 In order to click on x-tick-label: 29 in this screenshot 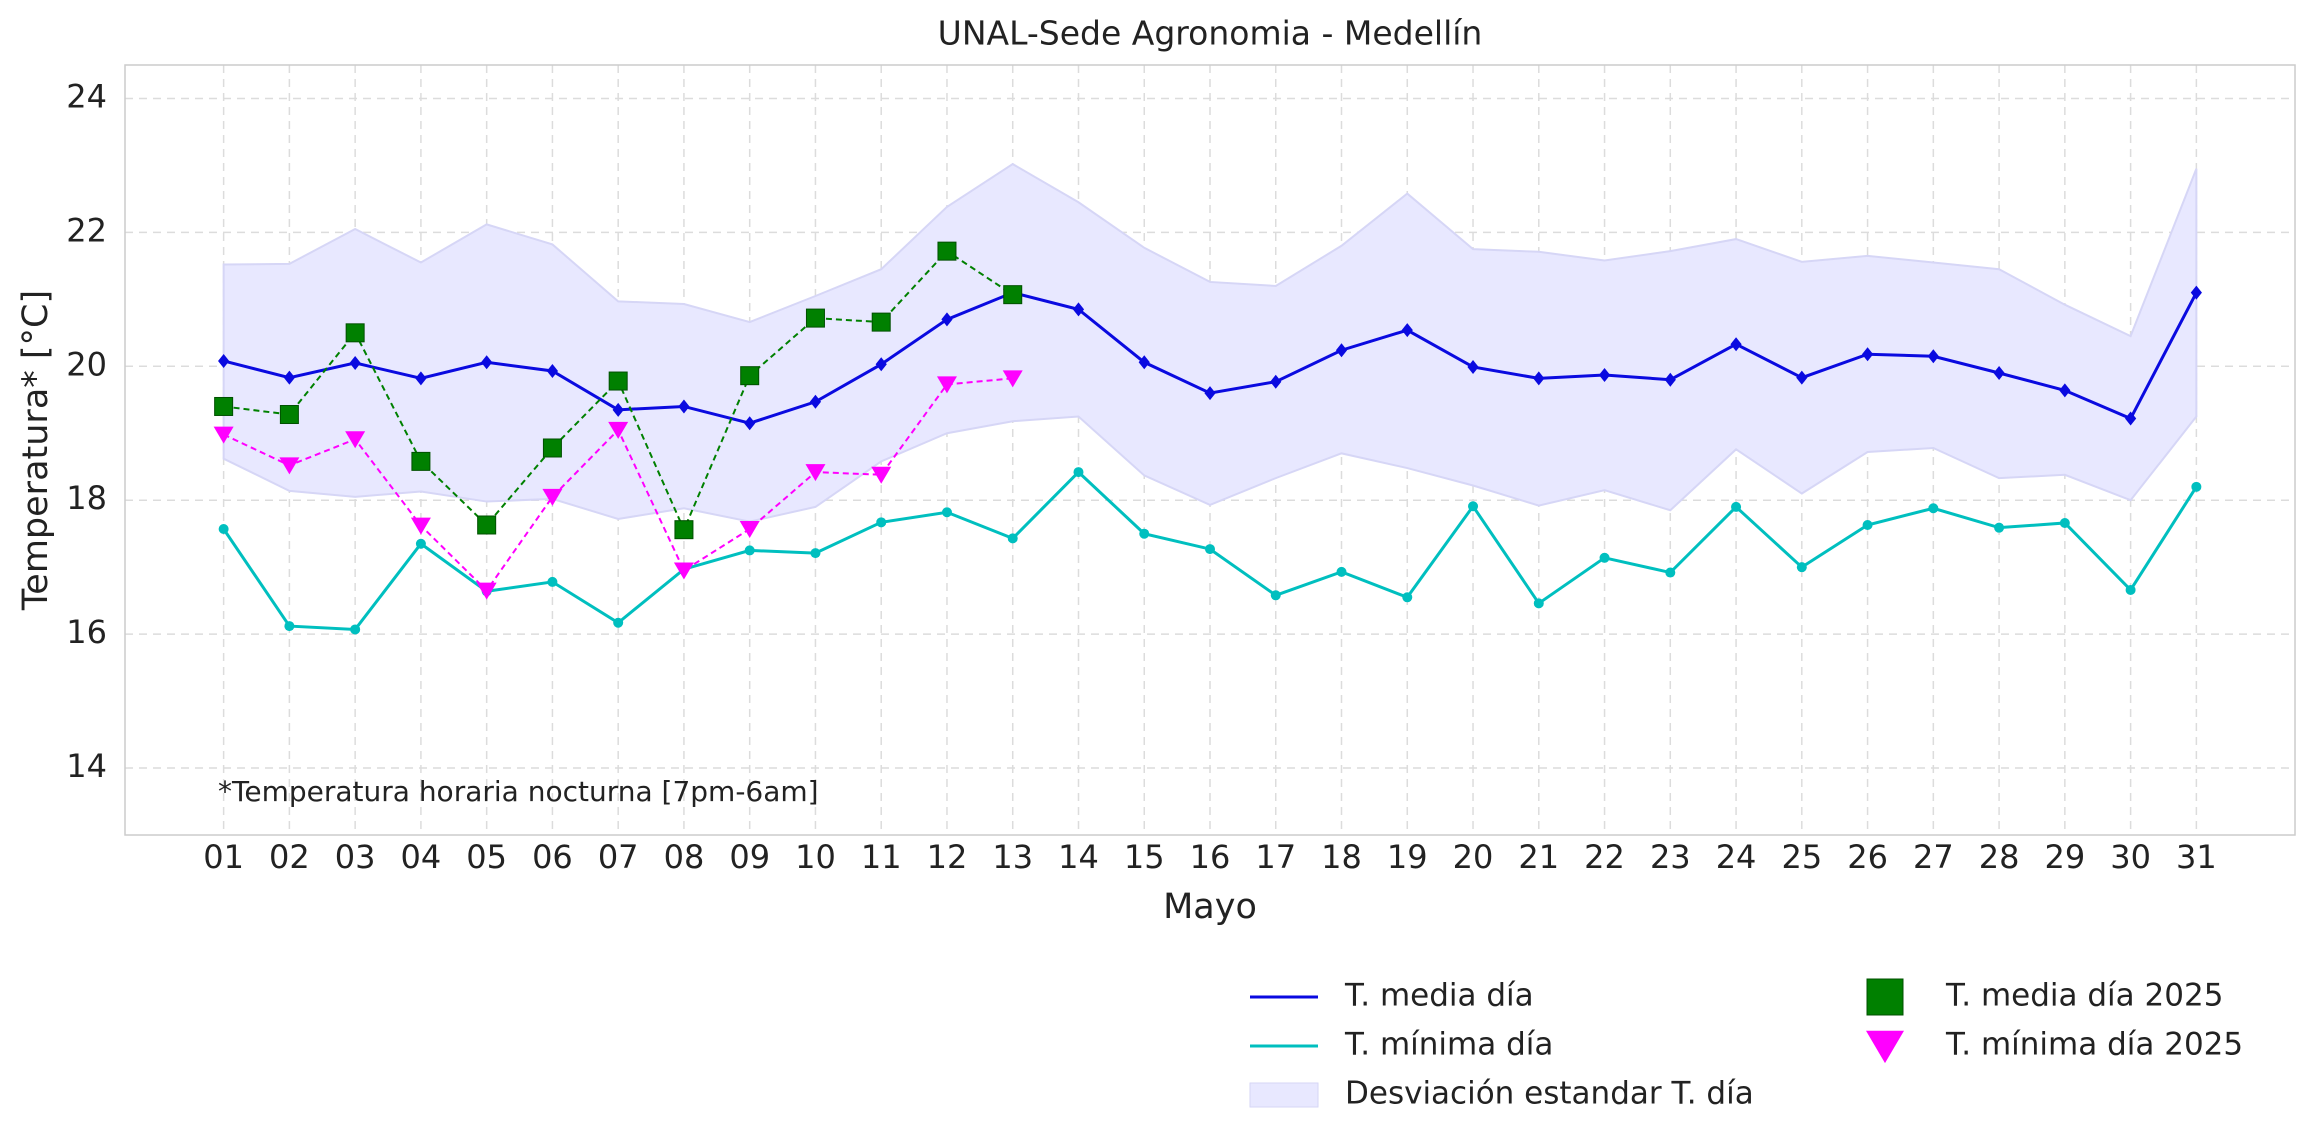, I will do `click(2064, 857)`.